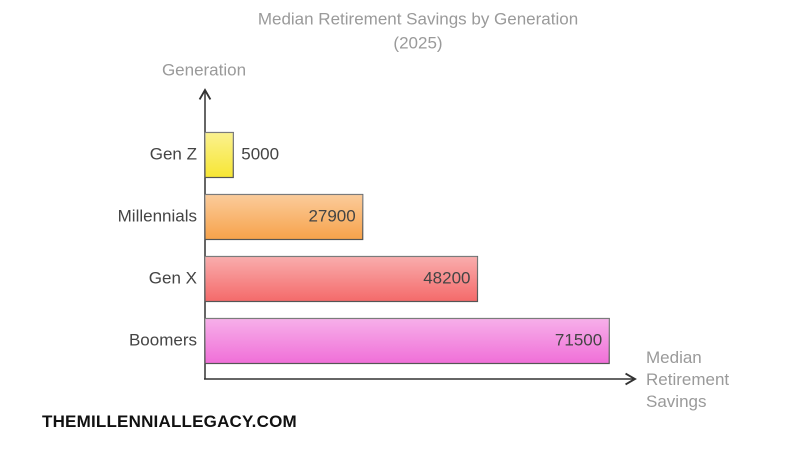  What do you see at coordinates (173, 277) in the screenshot?
I see `y-tick-label: Gen X` at bounding box center [173, 277].